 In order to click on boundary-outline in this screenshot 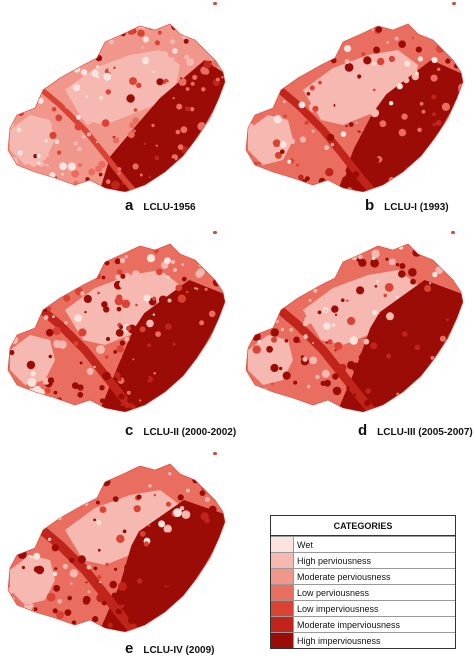, I will do `click(116, 328)`.